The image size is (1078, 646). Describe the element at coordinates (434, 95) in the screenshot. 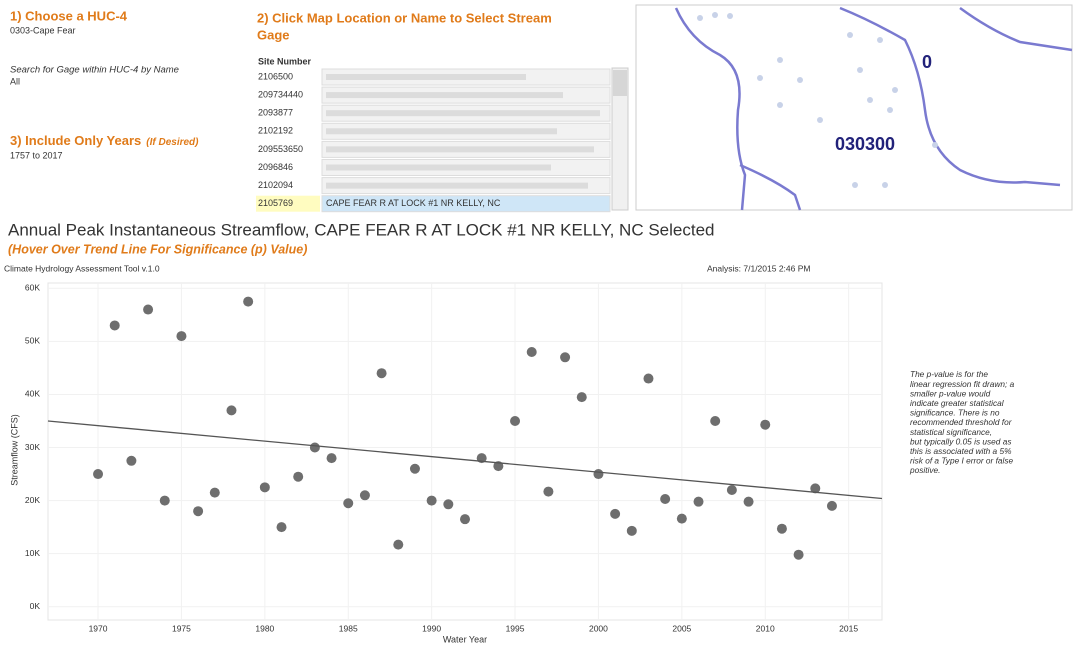

I see `site-row: 209734440` at that location.